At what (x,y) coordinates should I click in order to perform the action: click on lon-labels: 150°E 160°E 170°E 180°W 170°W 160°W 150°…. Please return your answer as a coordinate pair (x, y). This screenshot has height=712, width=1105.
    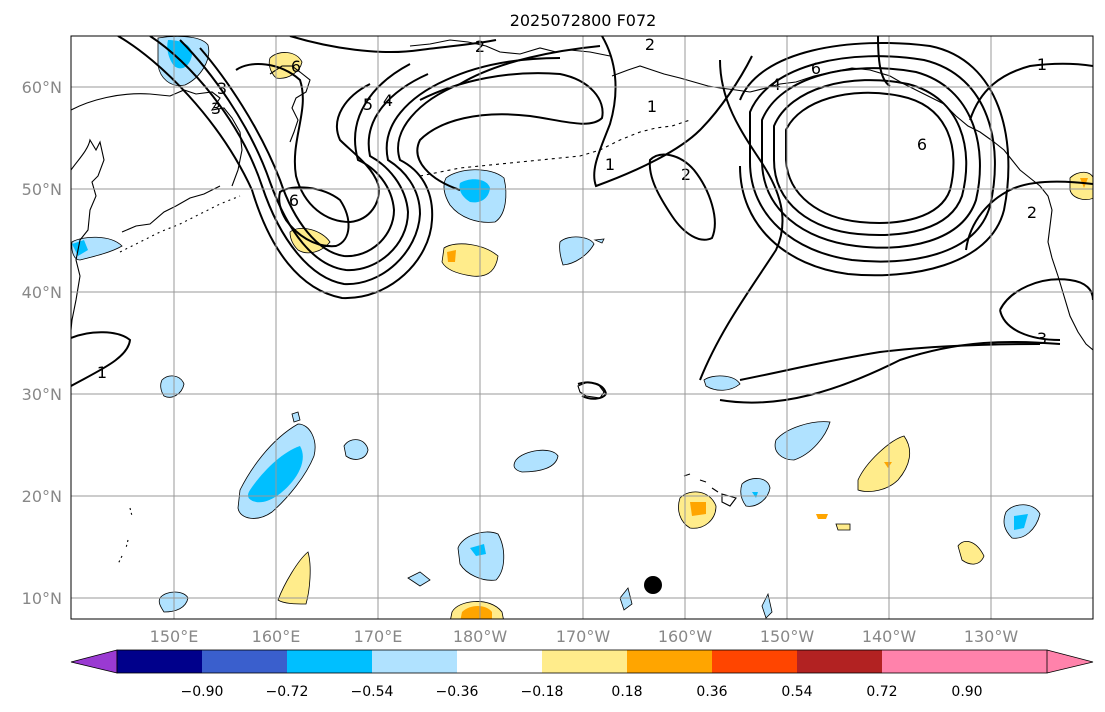
    Looking at the image, I should click on (584, 636).